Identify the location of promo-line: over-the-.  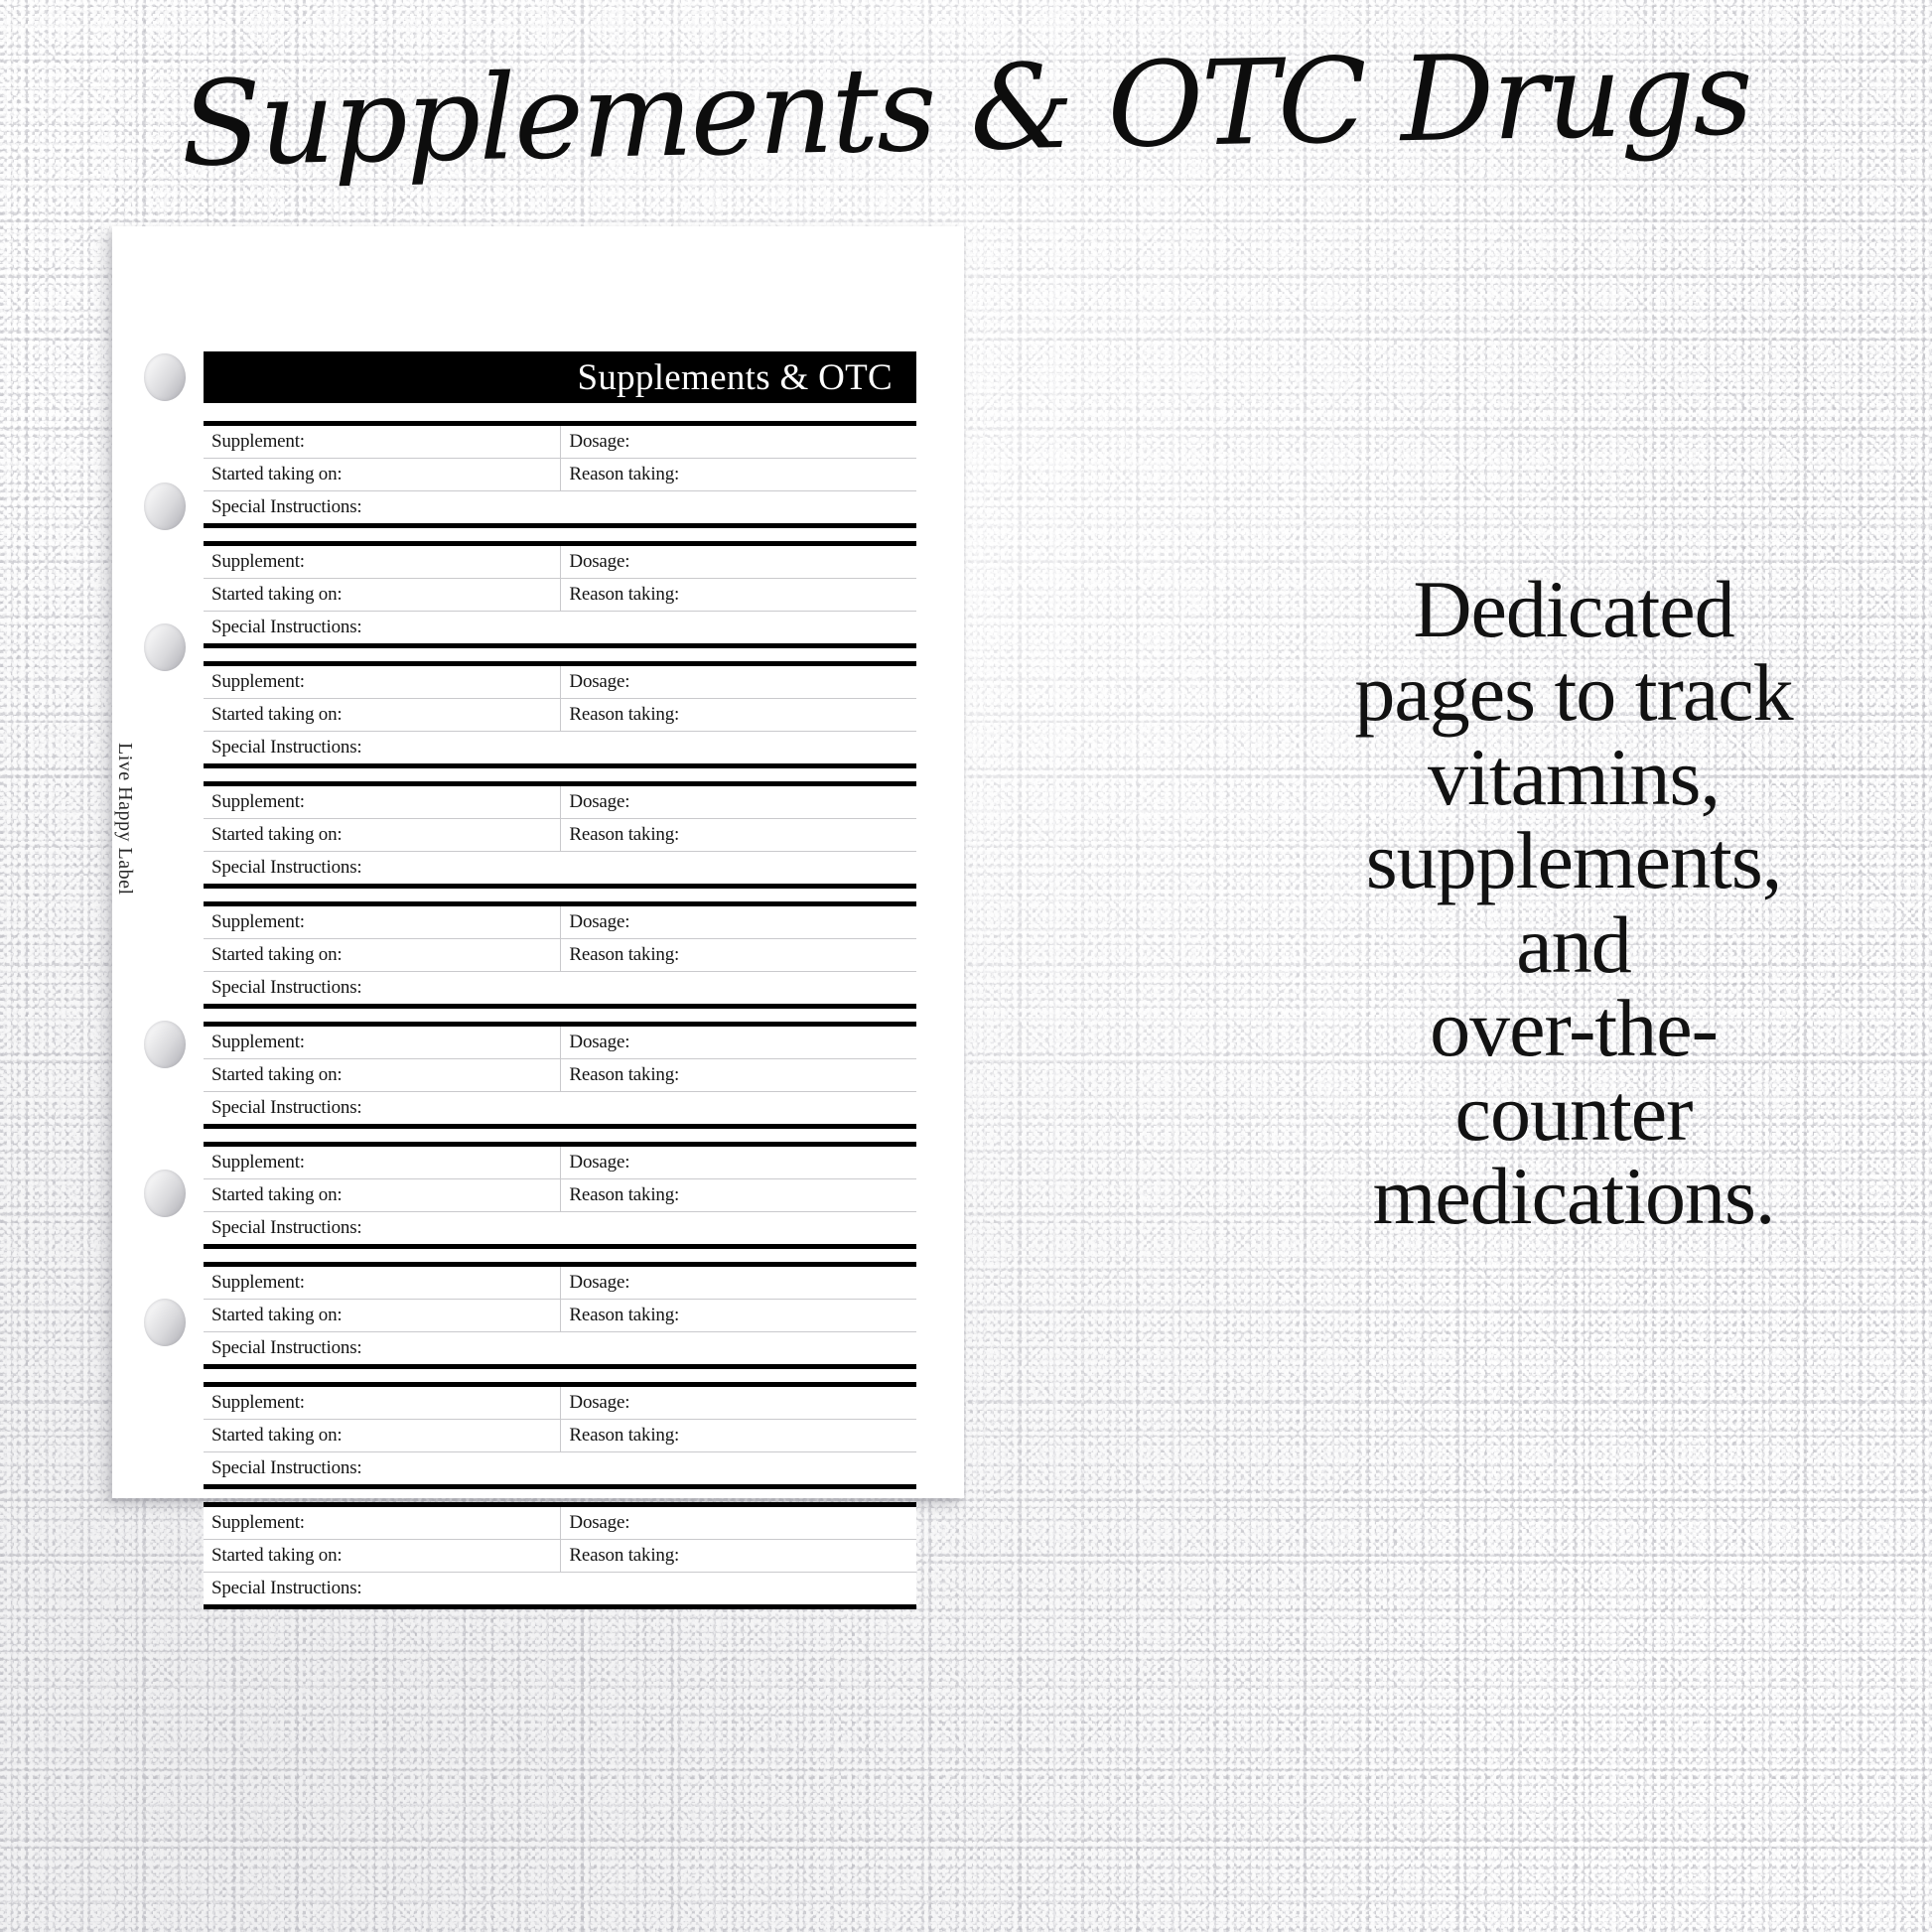
(1575, 1029).